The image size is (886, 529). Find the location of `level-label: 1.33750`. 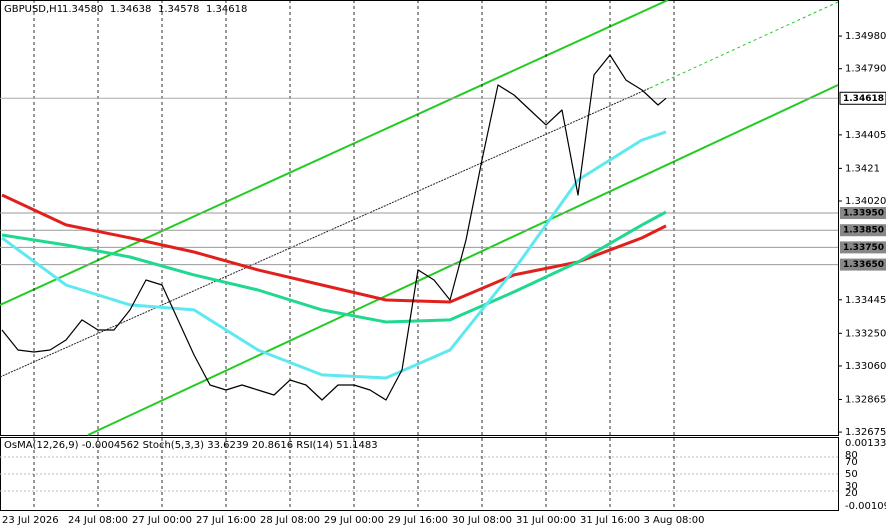

level-label: 1.33750 is located at coordinates (863, 248).